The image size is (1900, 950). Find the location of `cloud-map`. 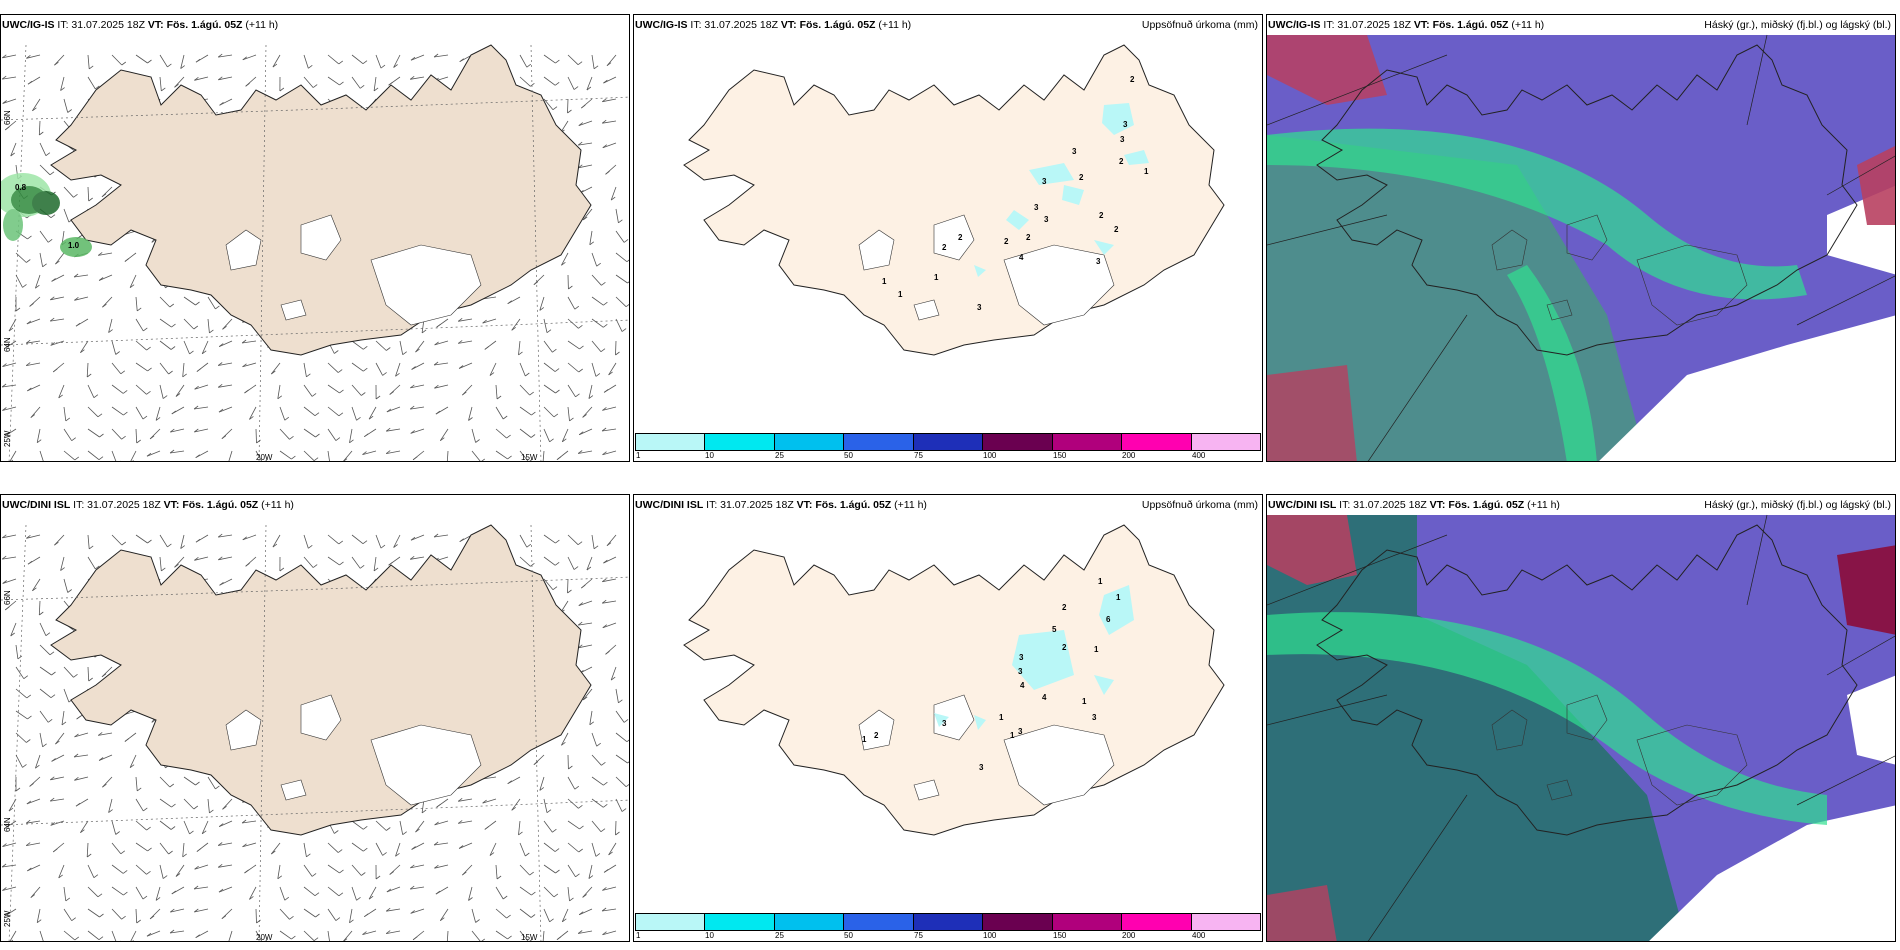

cloud-map is located at coordinates (1581, 727).